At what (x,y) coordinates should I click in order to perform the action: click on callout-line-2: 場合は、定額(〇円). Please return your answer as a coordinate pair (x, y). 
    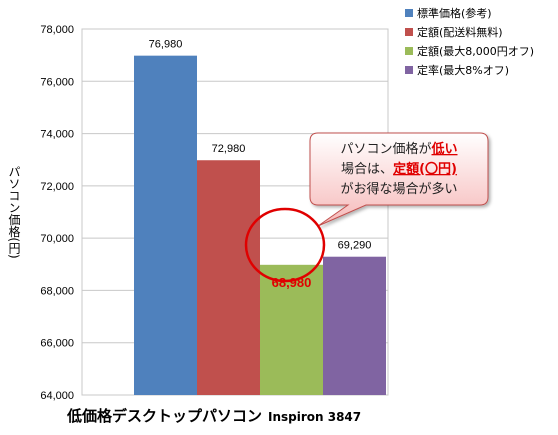
    Looking at the image, I should click on (399, 169).